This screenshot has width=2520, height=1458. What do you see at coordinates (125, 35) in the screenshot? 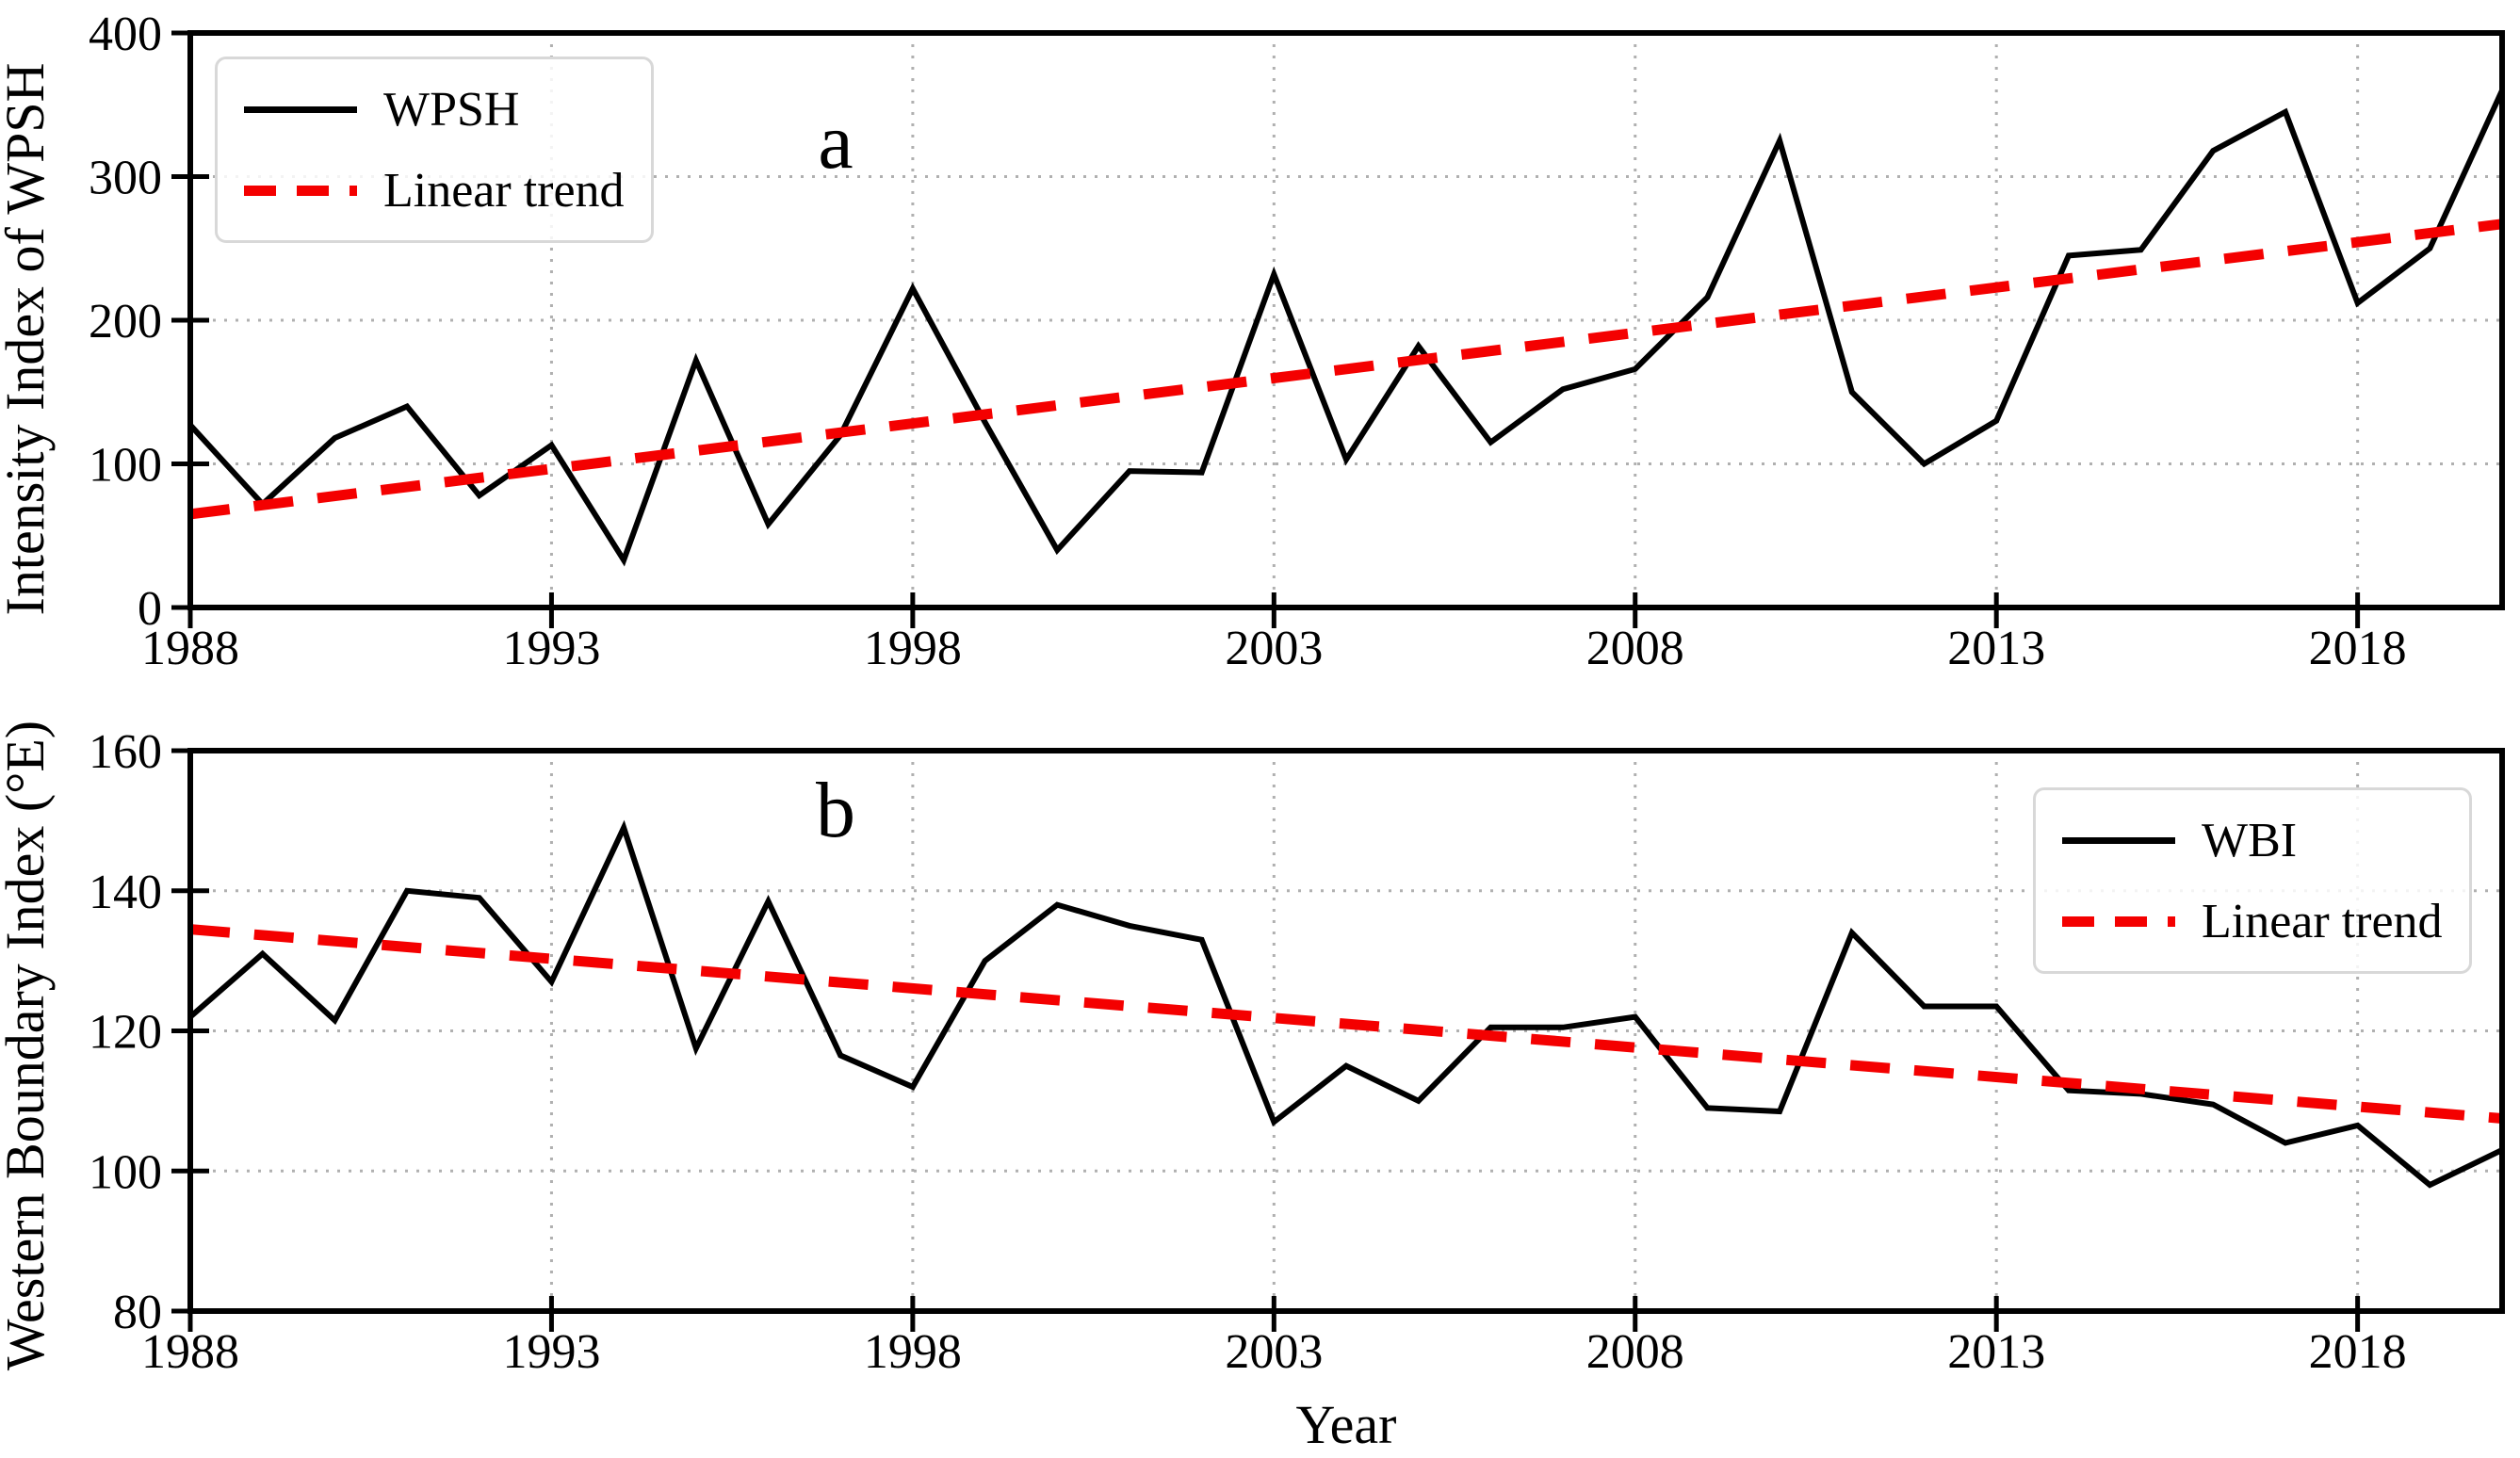
I see `y-tick-label: 400` at bounding box center [125, 35].